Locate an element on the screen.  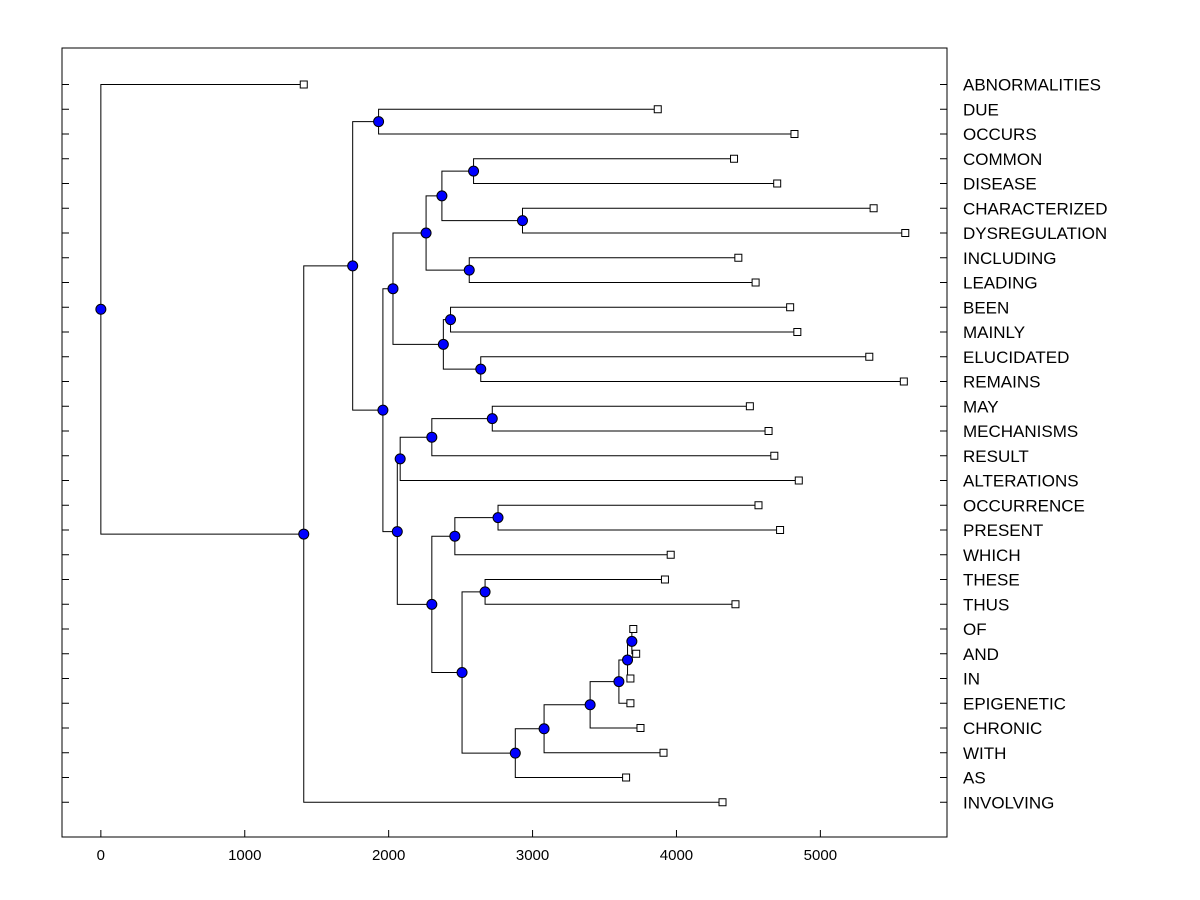
leaf-label: LEADING is located at coordinates (1000, 283).